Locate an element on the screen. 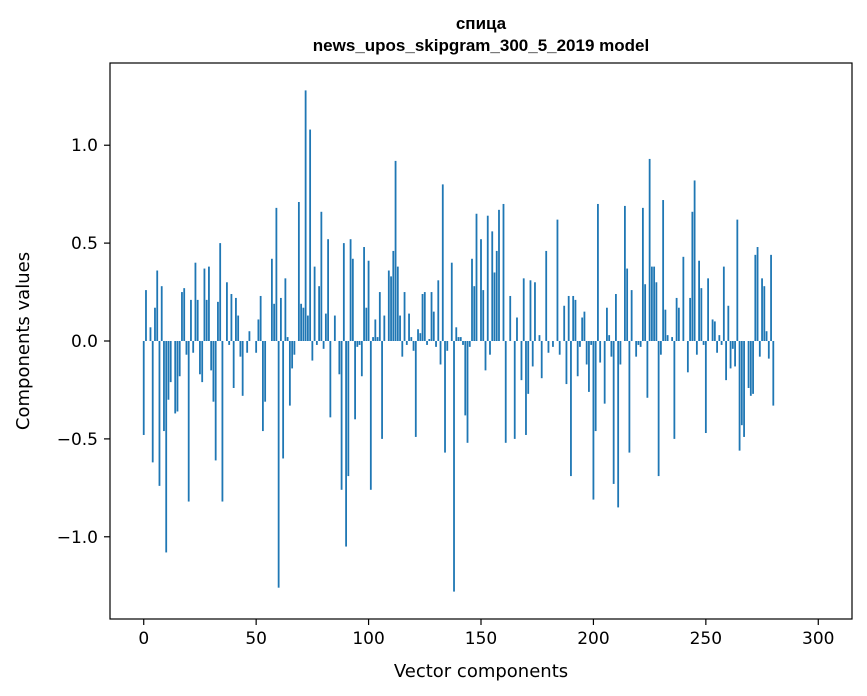 This screenshot has height=696, width=867. y-tick-label: −1.0 is located at coordinates (77, 538).